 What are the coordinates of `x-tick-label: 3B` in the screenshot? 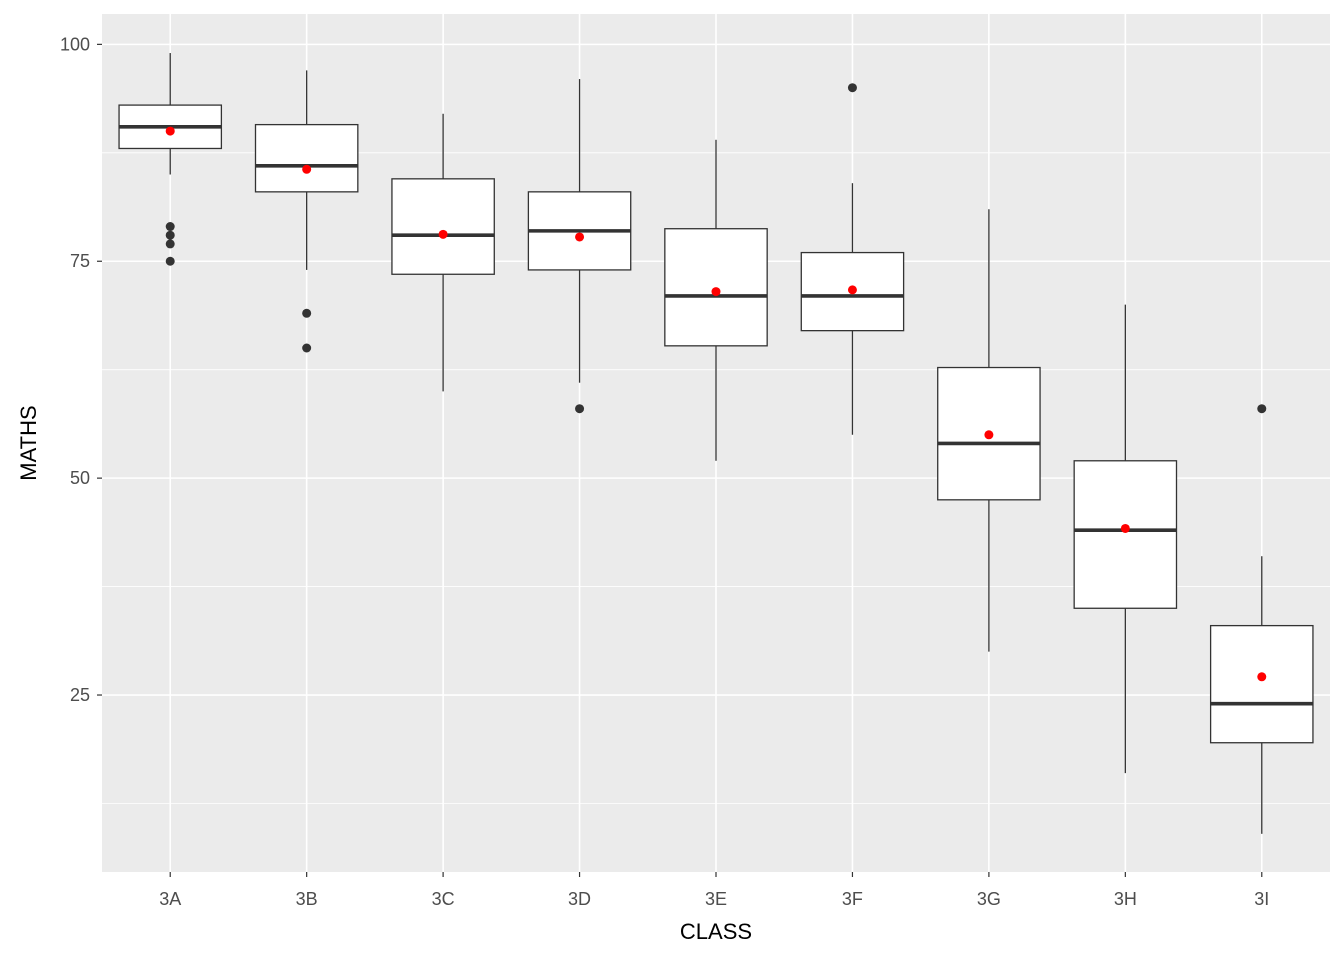 It's located at (307, 899).